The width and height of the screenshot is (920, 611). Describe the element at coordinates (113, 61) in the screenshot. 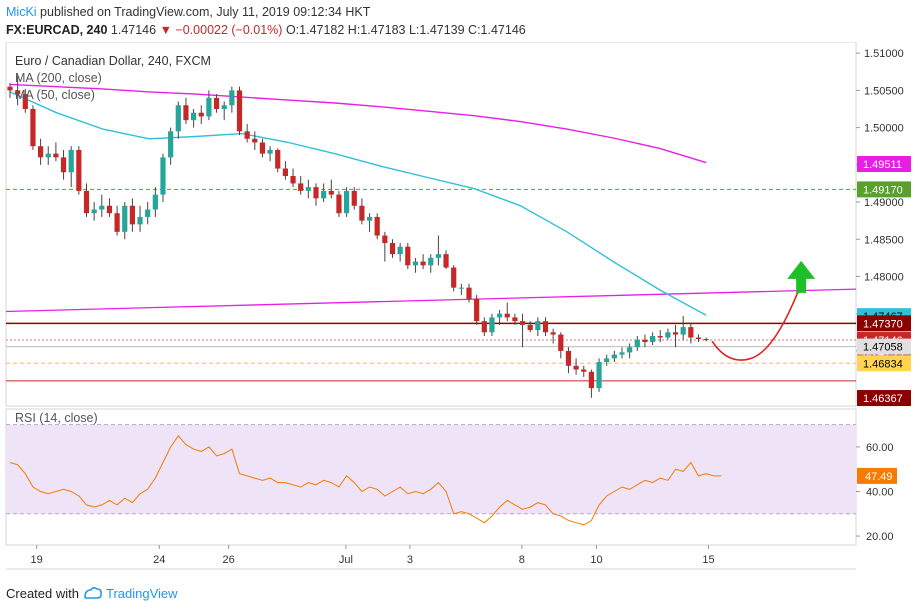

I see `chart-title: Euro / Canadian Dollar, 240, FXCM` at that location.